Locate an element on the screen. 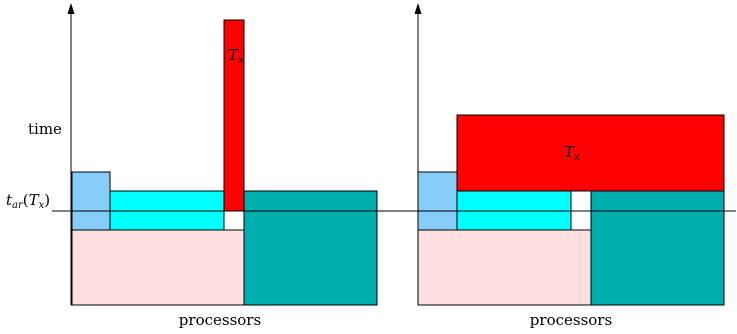  arrival-t-base: t is located at coordinates (9, 200).